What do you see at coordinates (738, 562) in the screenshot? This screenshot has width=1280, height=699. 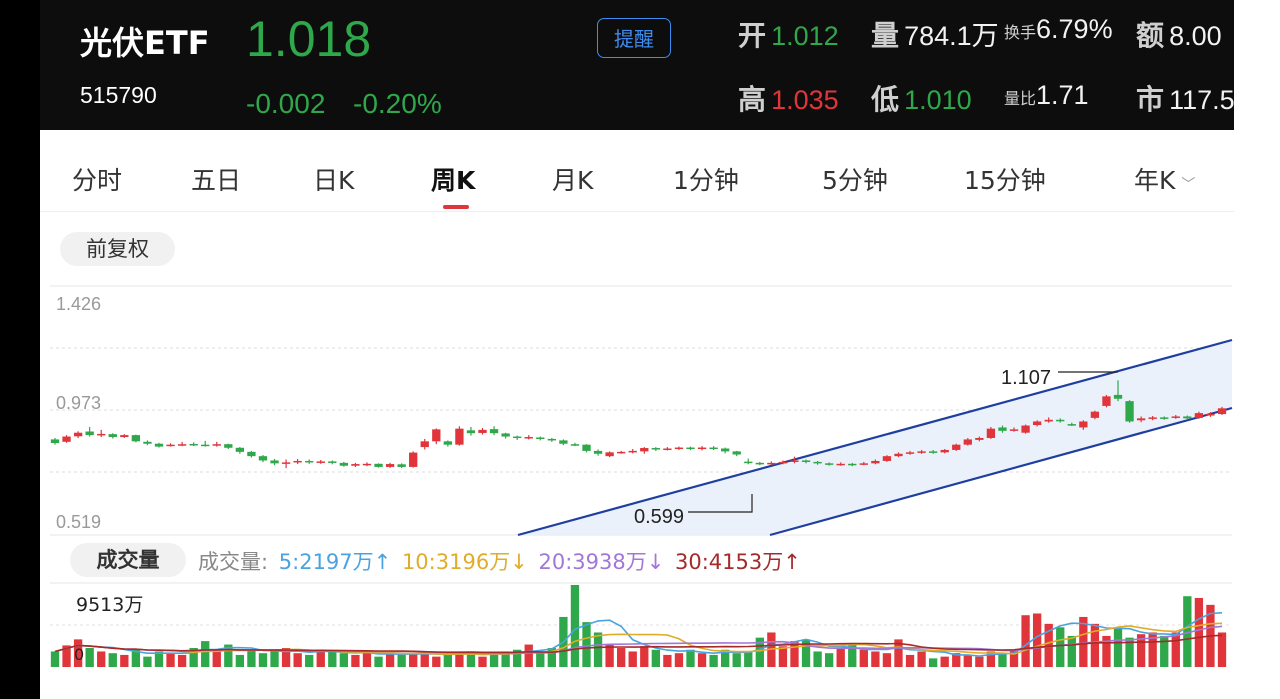 I see `volume-ma30: 30:4153万↑` at bounding box center [738, 562].